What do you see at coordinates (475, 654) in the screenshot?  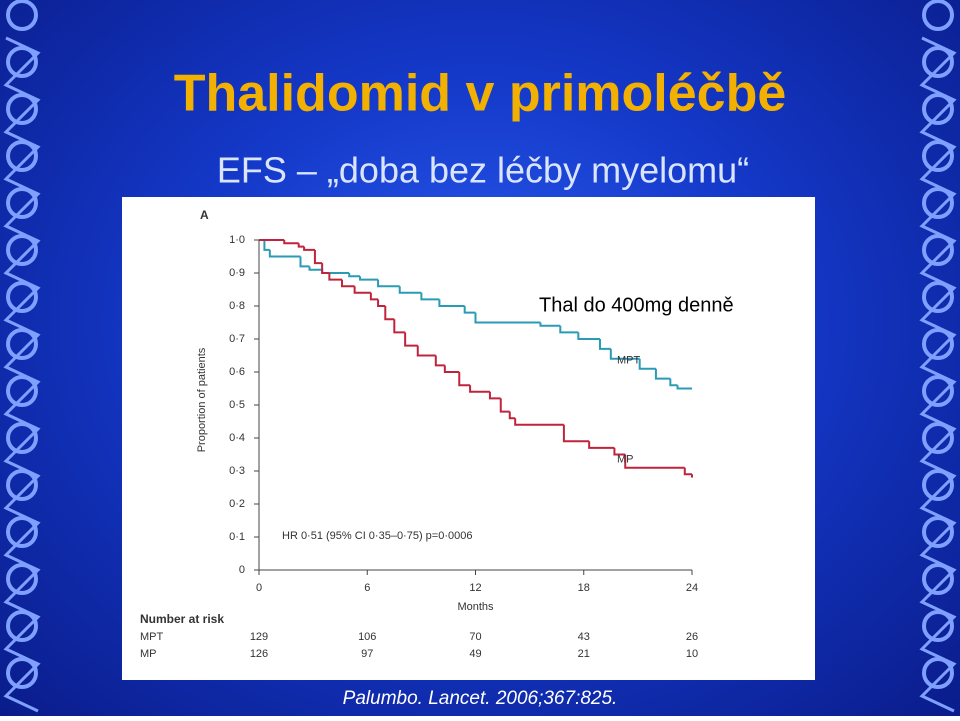 I see `risk-value: 49` at bounding box center [475, 654].